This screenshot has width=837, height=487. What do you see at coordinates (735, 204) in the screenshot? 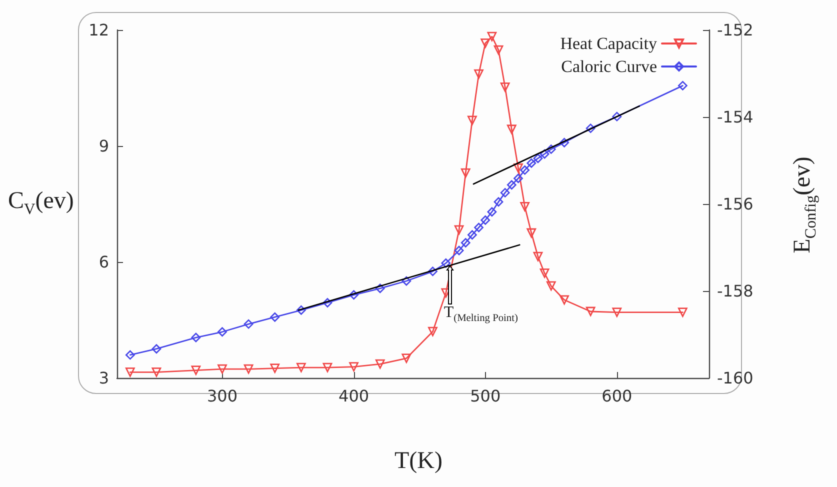
I see `y2-tick-label: -156` at bounding box center [735, 204].